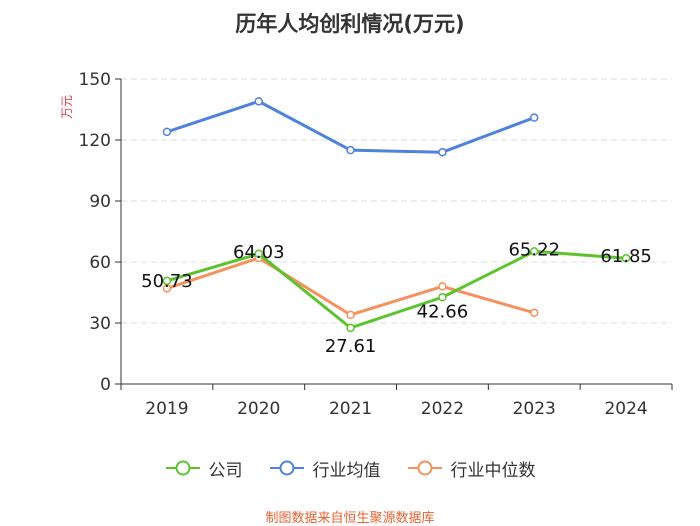 The image size is (700, 526). What do you see at coordinates (100, 263) in the screenshot?
I see `y-tick-label: 60` at bounding box center [100, 263].